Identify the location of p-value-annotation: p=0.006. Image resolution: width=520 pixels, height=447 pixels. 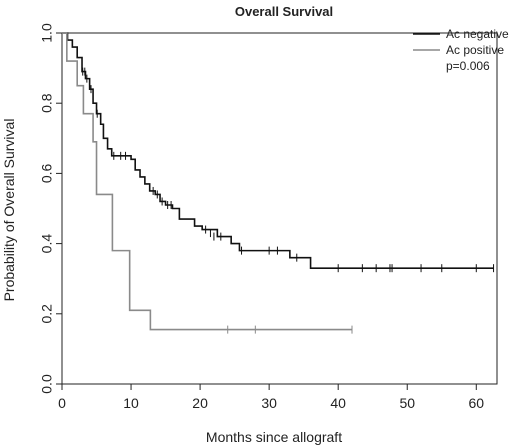
(468, 66).